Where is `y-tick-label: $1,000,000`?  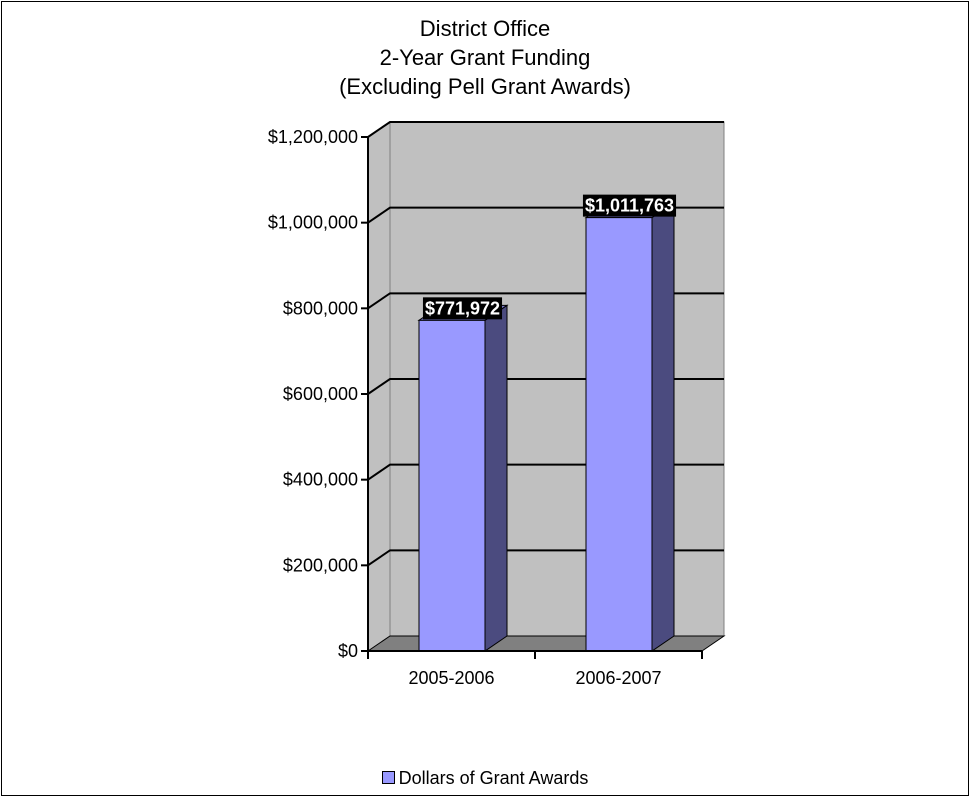 y-tick-label: $1,000,000 is located at coordinates (313, 223).